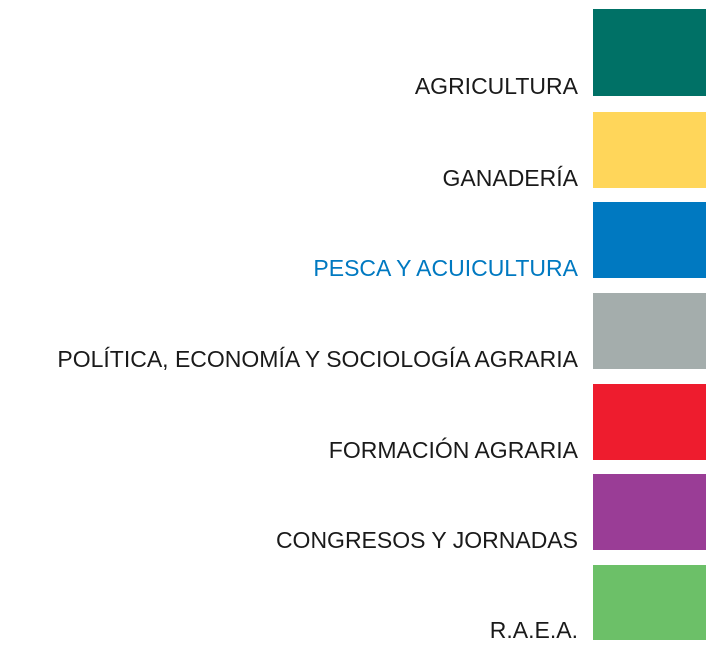  Describe the element at coordinates (511, 178) in the screenshot. I see `menu-item-label: GANADERÍA` at that location.